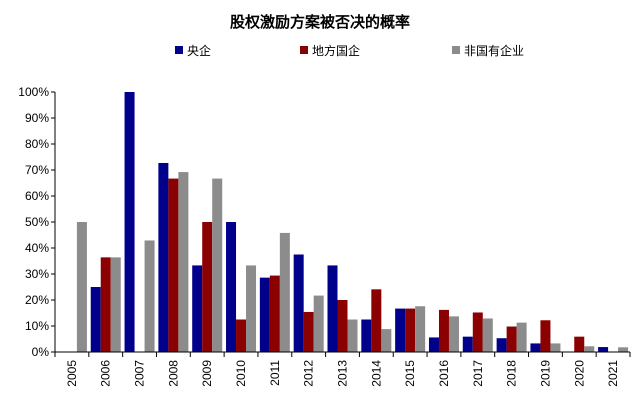 The image size is (640, 401). What do you see at coordinates (106, 373) in the screenshot?
I see `x-tick-label: 2006` at bounding box center [106, 373].